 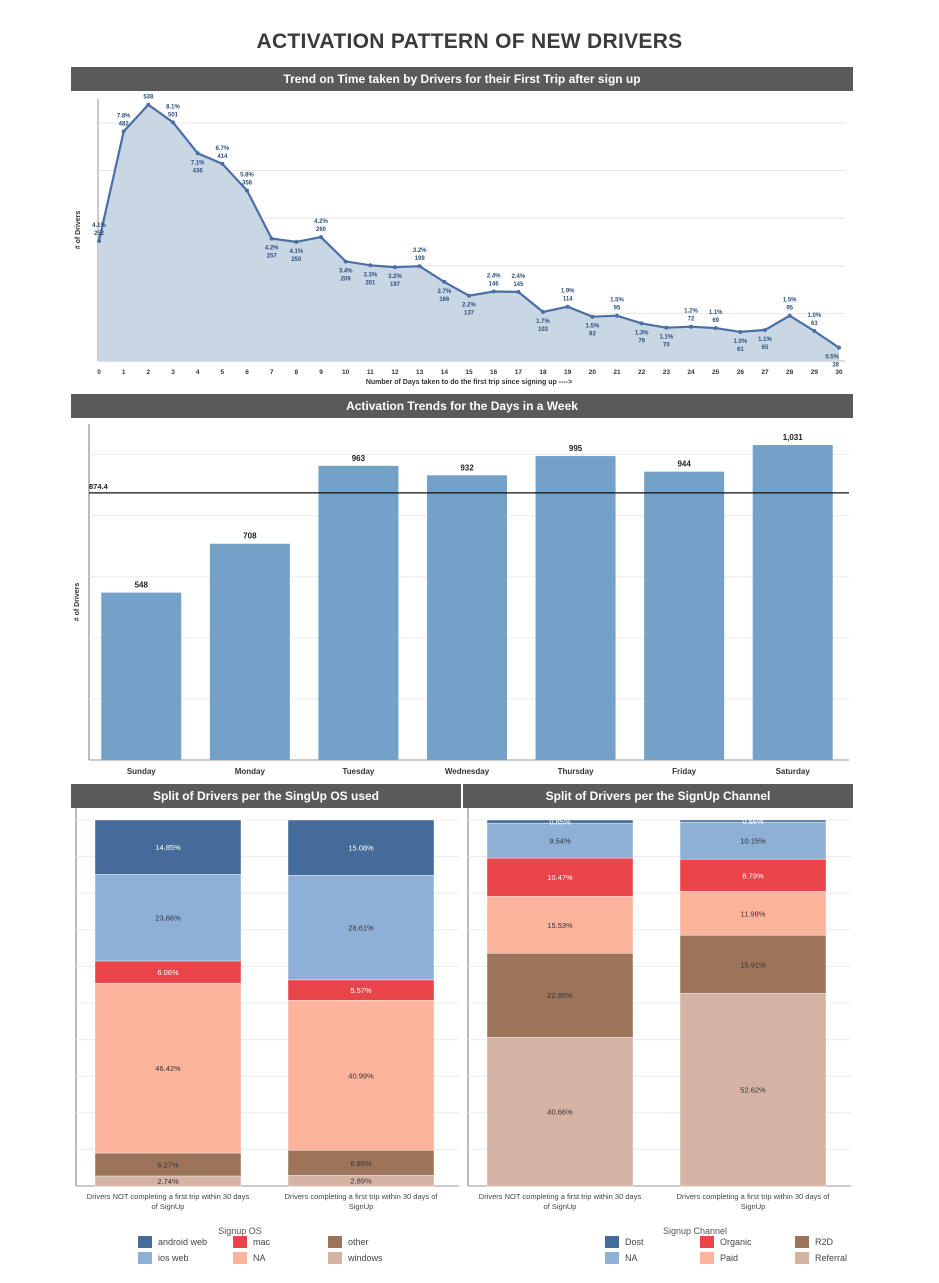 I want to click on y-axis-title: # of Drivers, so click(x=77, y=602).